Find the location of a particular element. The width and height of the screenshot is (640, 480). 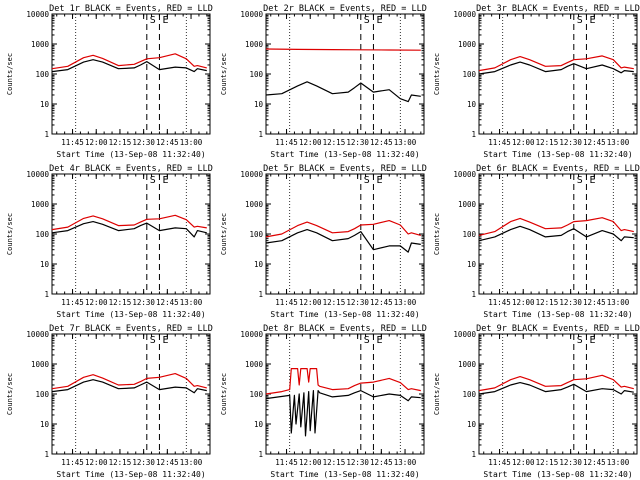

panel-title: Det 5r BLACK = Events, RED = LLD is located at coordinates (345, 169).